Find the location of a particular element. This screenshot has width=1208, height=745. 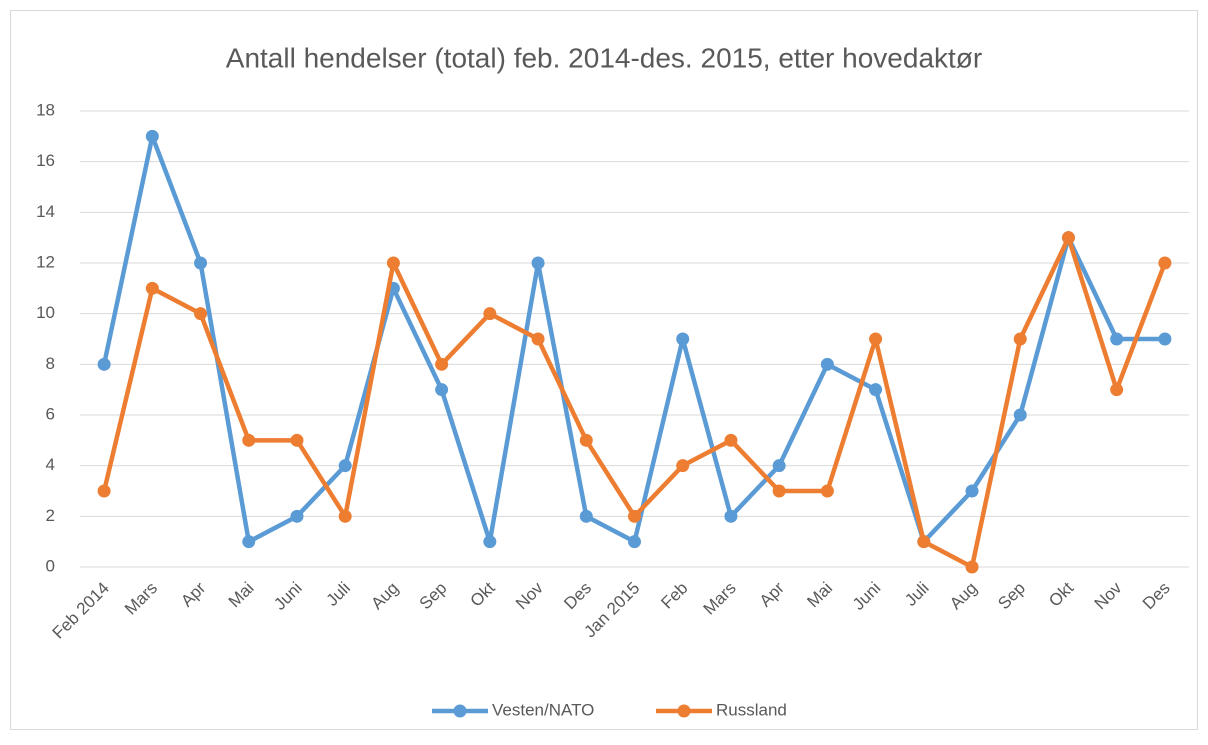

y-tick-label: 18 is located at coordinates (45, 109).